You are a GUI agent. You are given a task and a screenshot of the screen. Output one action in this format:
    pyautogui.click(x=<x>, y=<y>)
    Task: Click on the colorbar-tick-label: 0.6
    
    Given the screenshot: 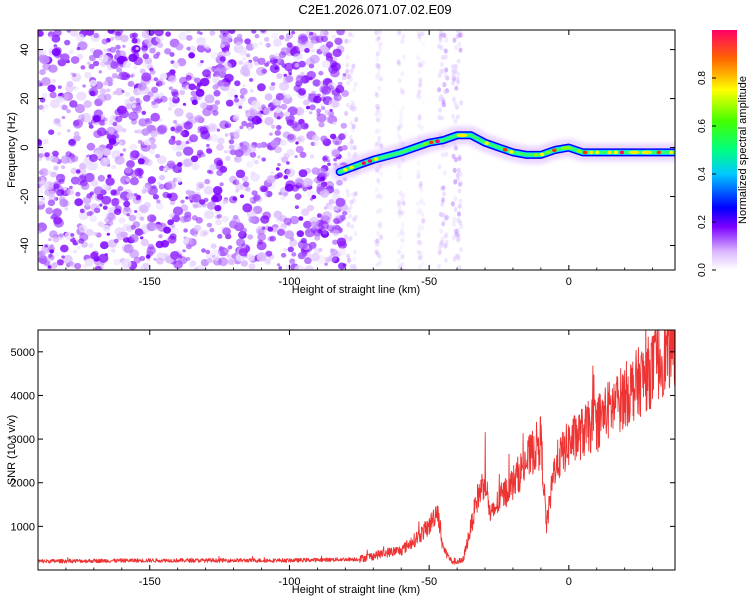 What is the action you would take?
    pyautogui.click(x=702, y=126)
    